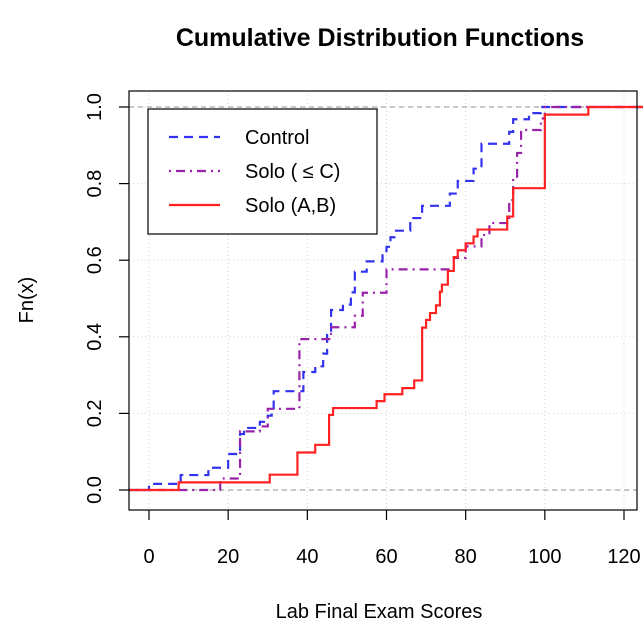 This screenshot has height=629, width=643. I want to click on y-tick-label: 0.0, so click(95, 490).